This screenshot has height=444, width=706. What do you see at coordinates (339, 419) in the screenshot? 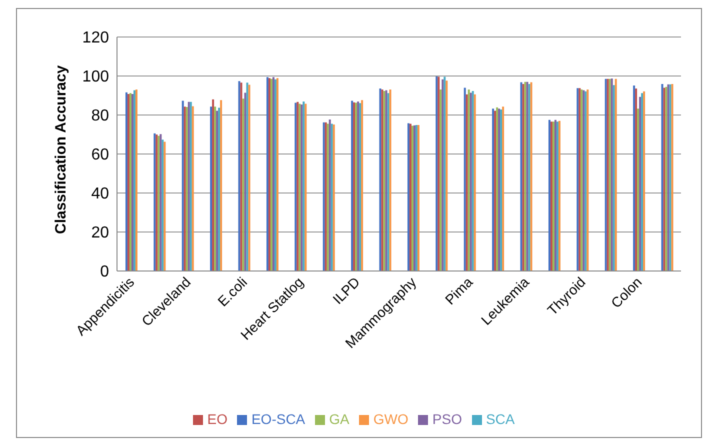
I see `legend-label: GA` at bounding box center [339, 419].